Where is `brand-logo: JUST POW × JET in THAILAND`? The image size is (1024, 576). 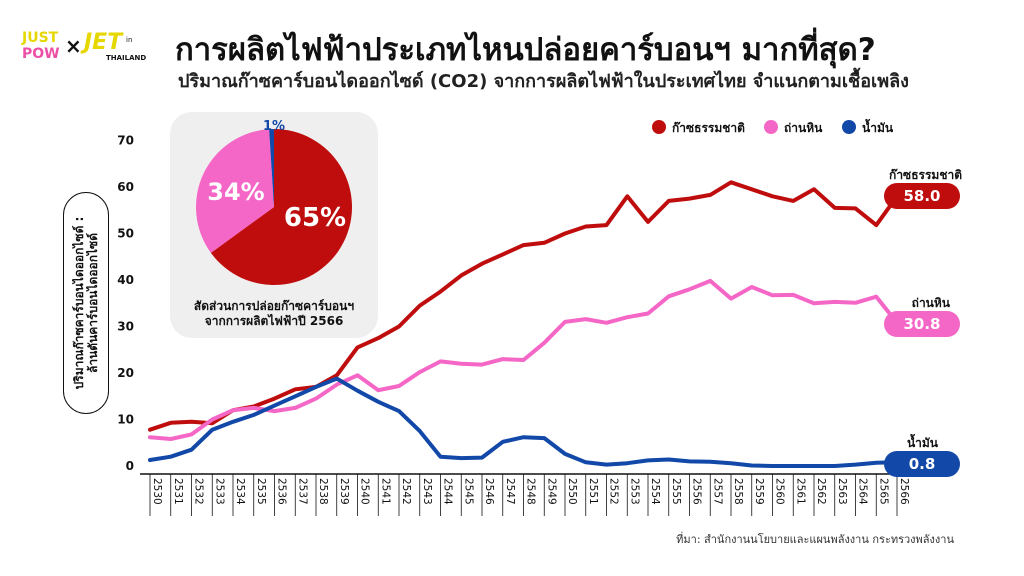 brand-logo: JUST POW × JET in THAILAND is located at coordinates (84, 52).